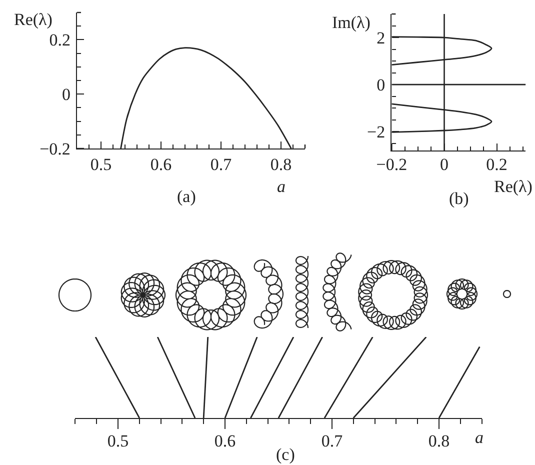 The image size is (535, 465). Describe the element at coordinates (351, 22) in the screenshot. I see `y-axis-title: Im(λ)` at that location.